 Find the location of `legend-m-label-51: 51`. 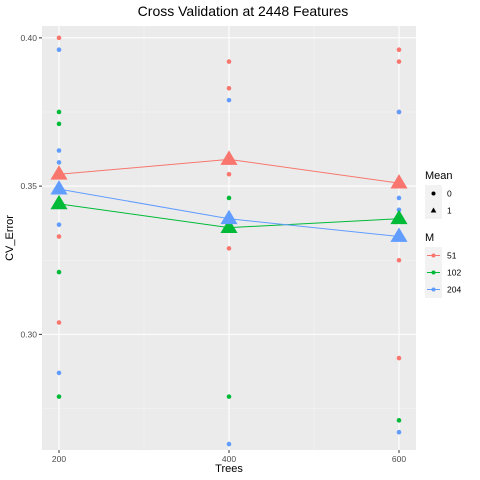

legend-m-label-51: 51 is located at coordinates (452, 256).